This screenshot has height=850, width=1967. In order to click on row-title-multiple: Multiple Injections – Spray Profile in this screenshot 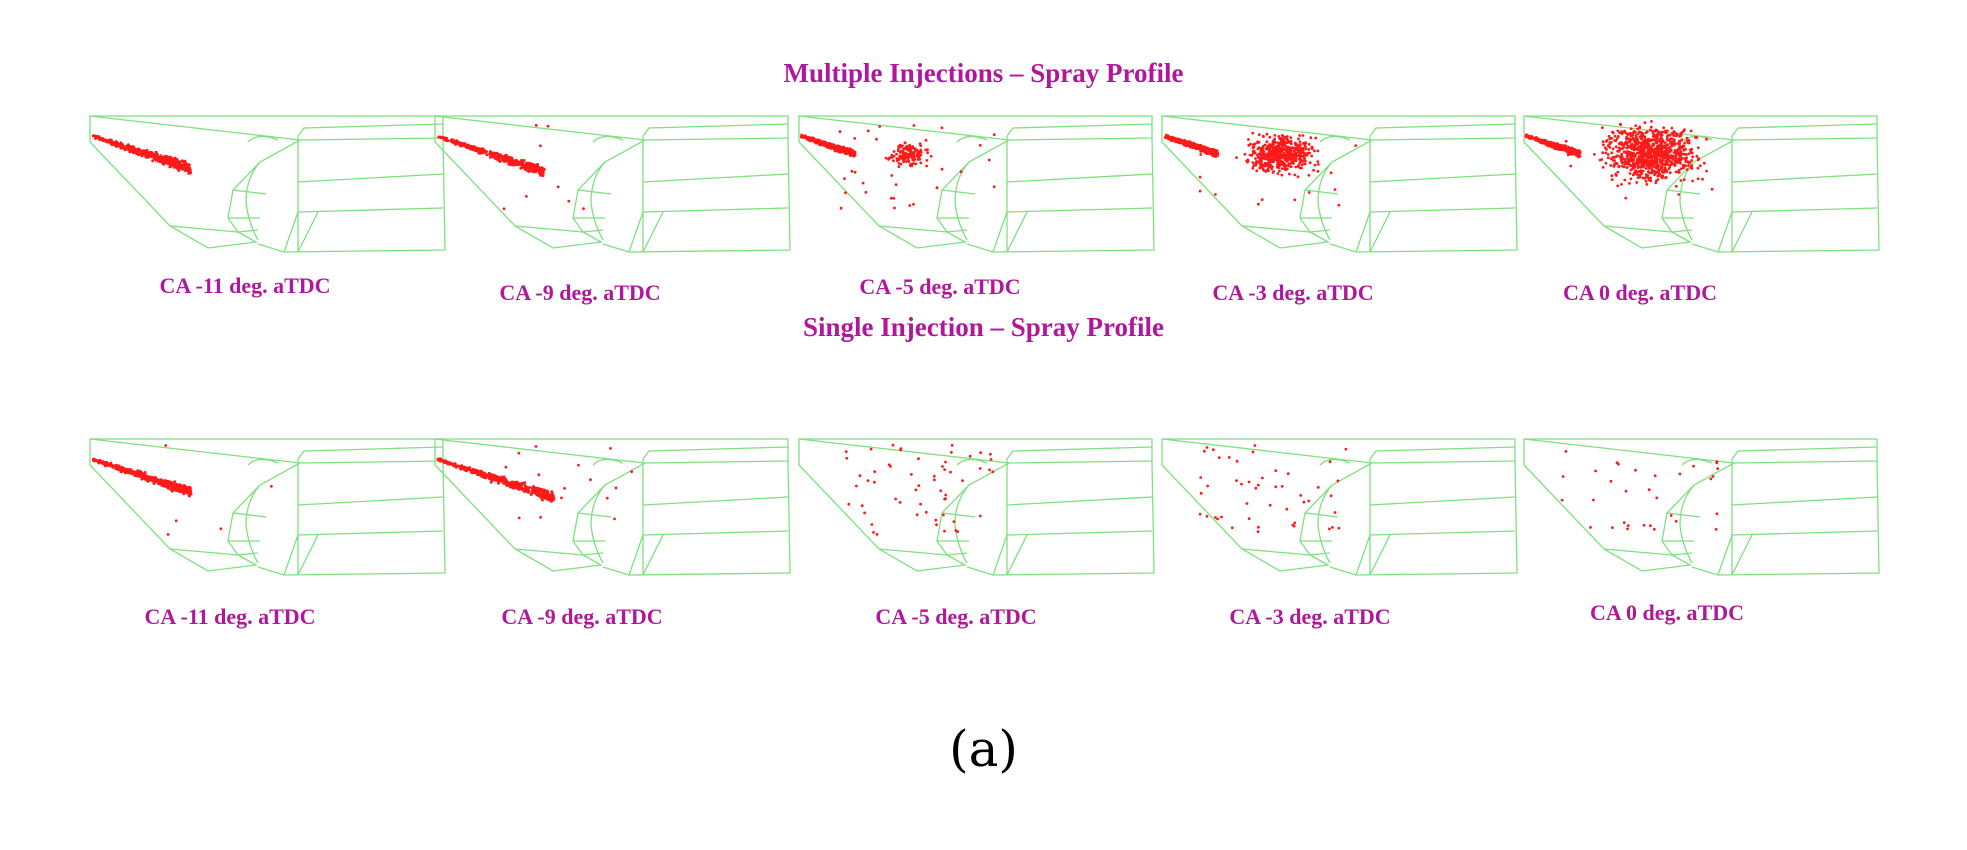, I will do `click(983, 73)`.